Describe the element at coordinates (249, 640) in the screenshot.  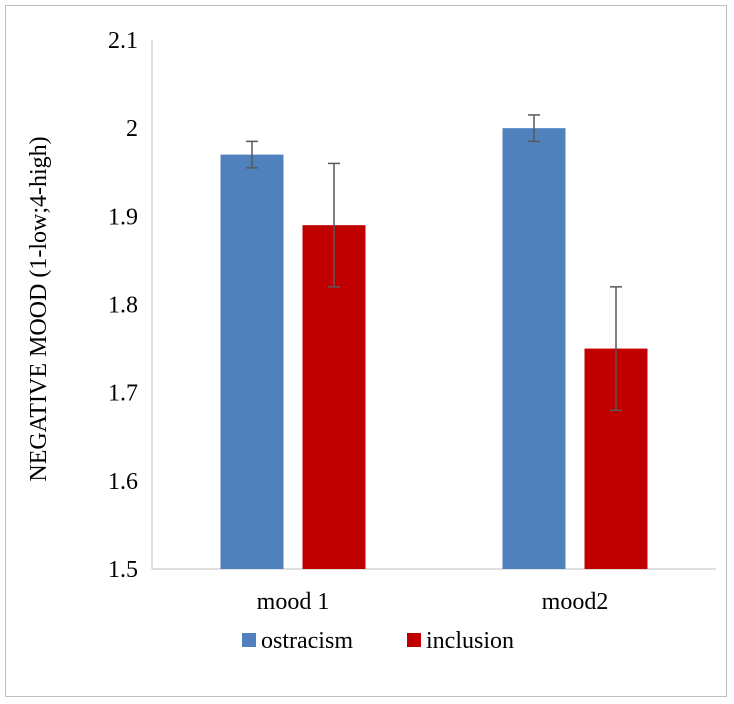
I see `legend-swatch-ostracism` at that location.